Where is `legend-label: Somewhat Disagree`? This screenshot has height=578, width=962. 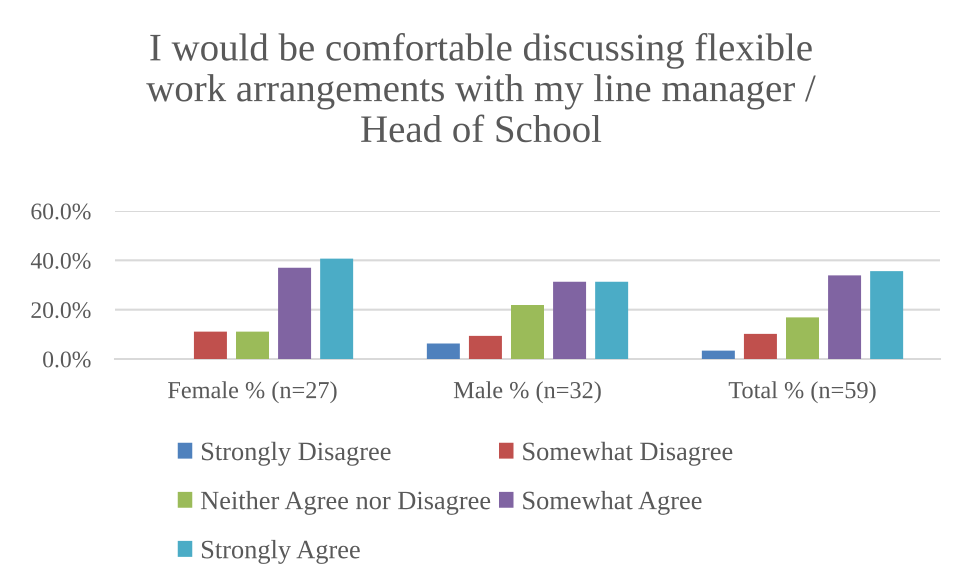
legend-label: Somewhat Disagree is located at coordinates (627, 454).